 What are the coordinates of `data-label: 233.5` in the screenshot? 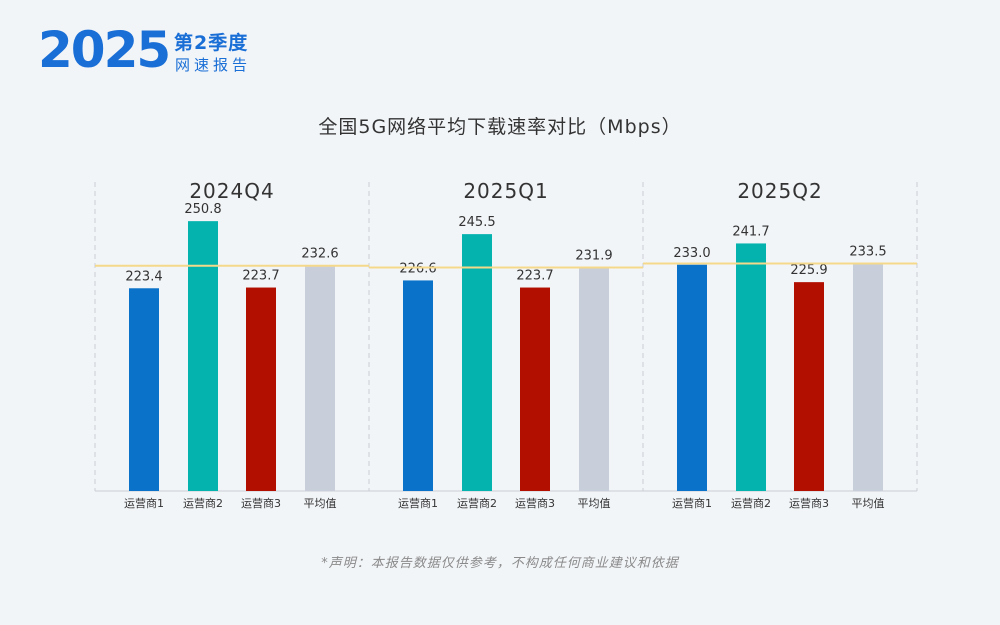 It's located at (867, 252).